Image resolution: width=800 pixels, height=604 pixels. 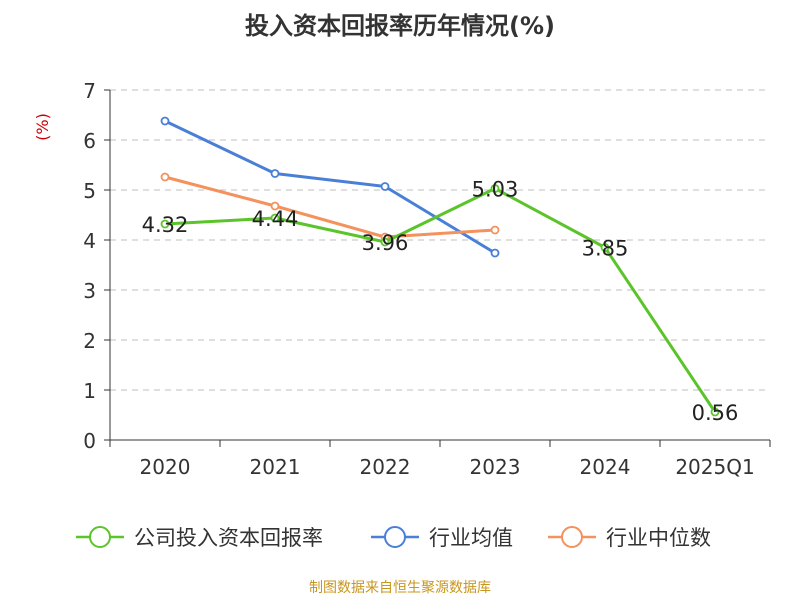 I want to click on data-label: 5.03, so click(x=495, y=190).